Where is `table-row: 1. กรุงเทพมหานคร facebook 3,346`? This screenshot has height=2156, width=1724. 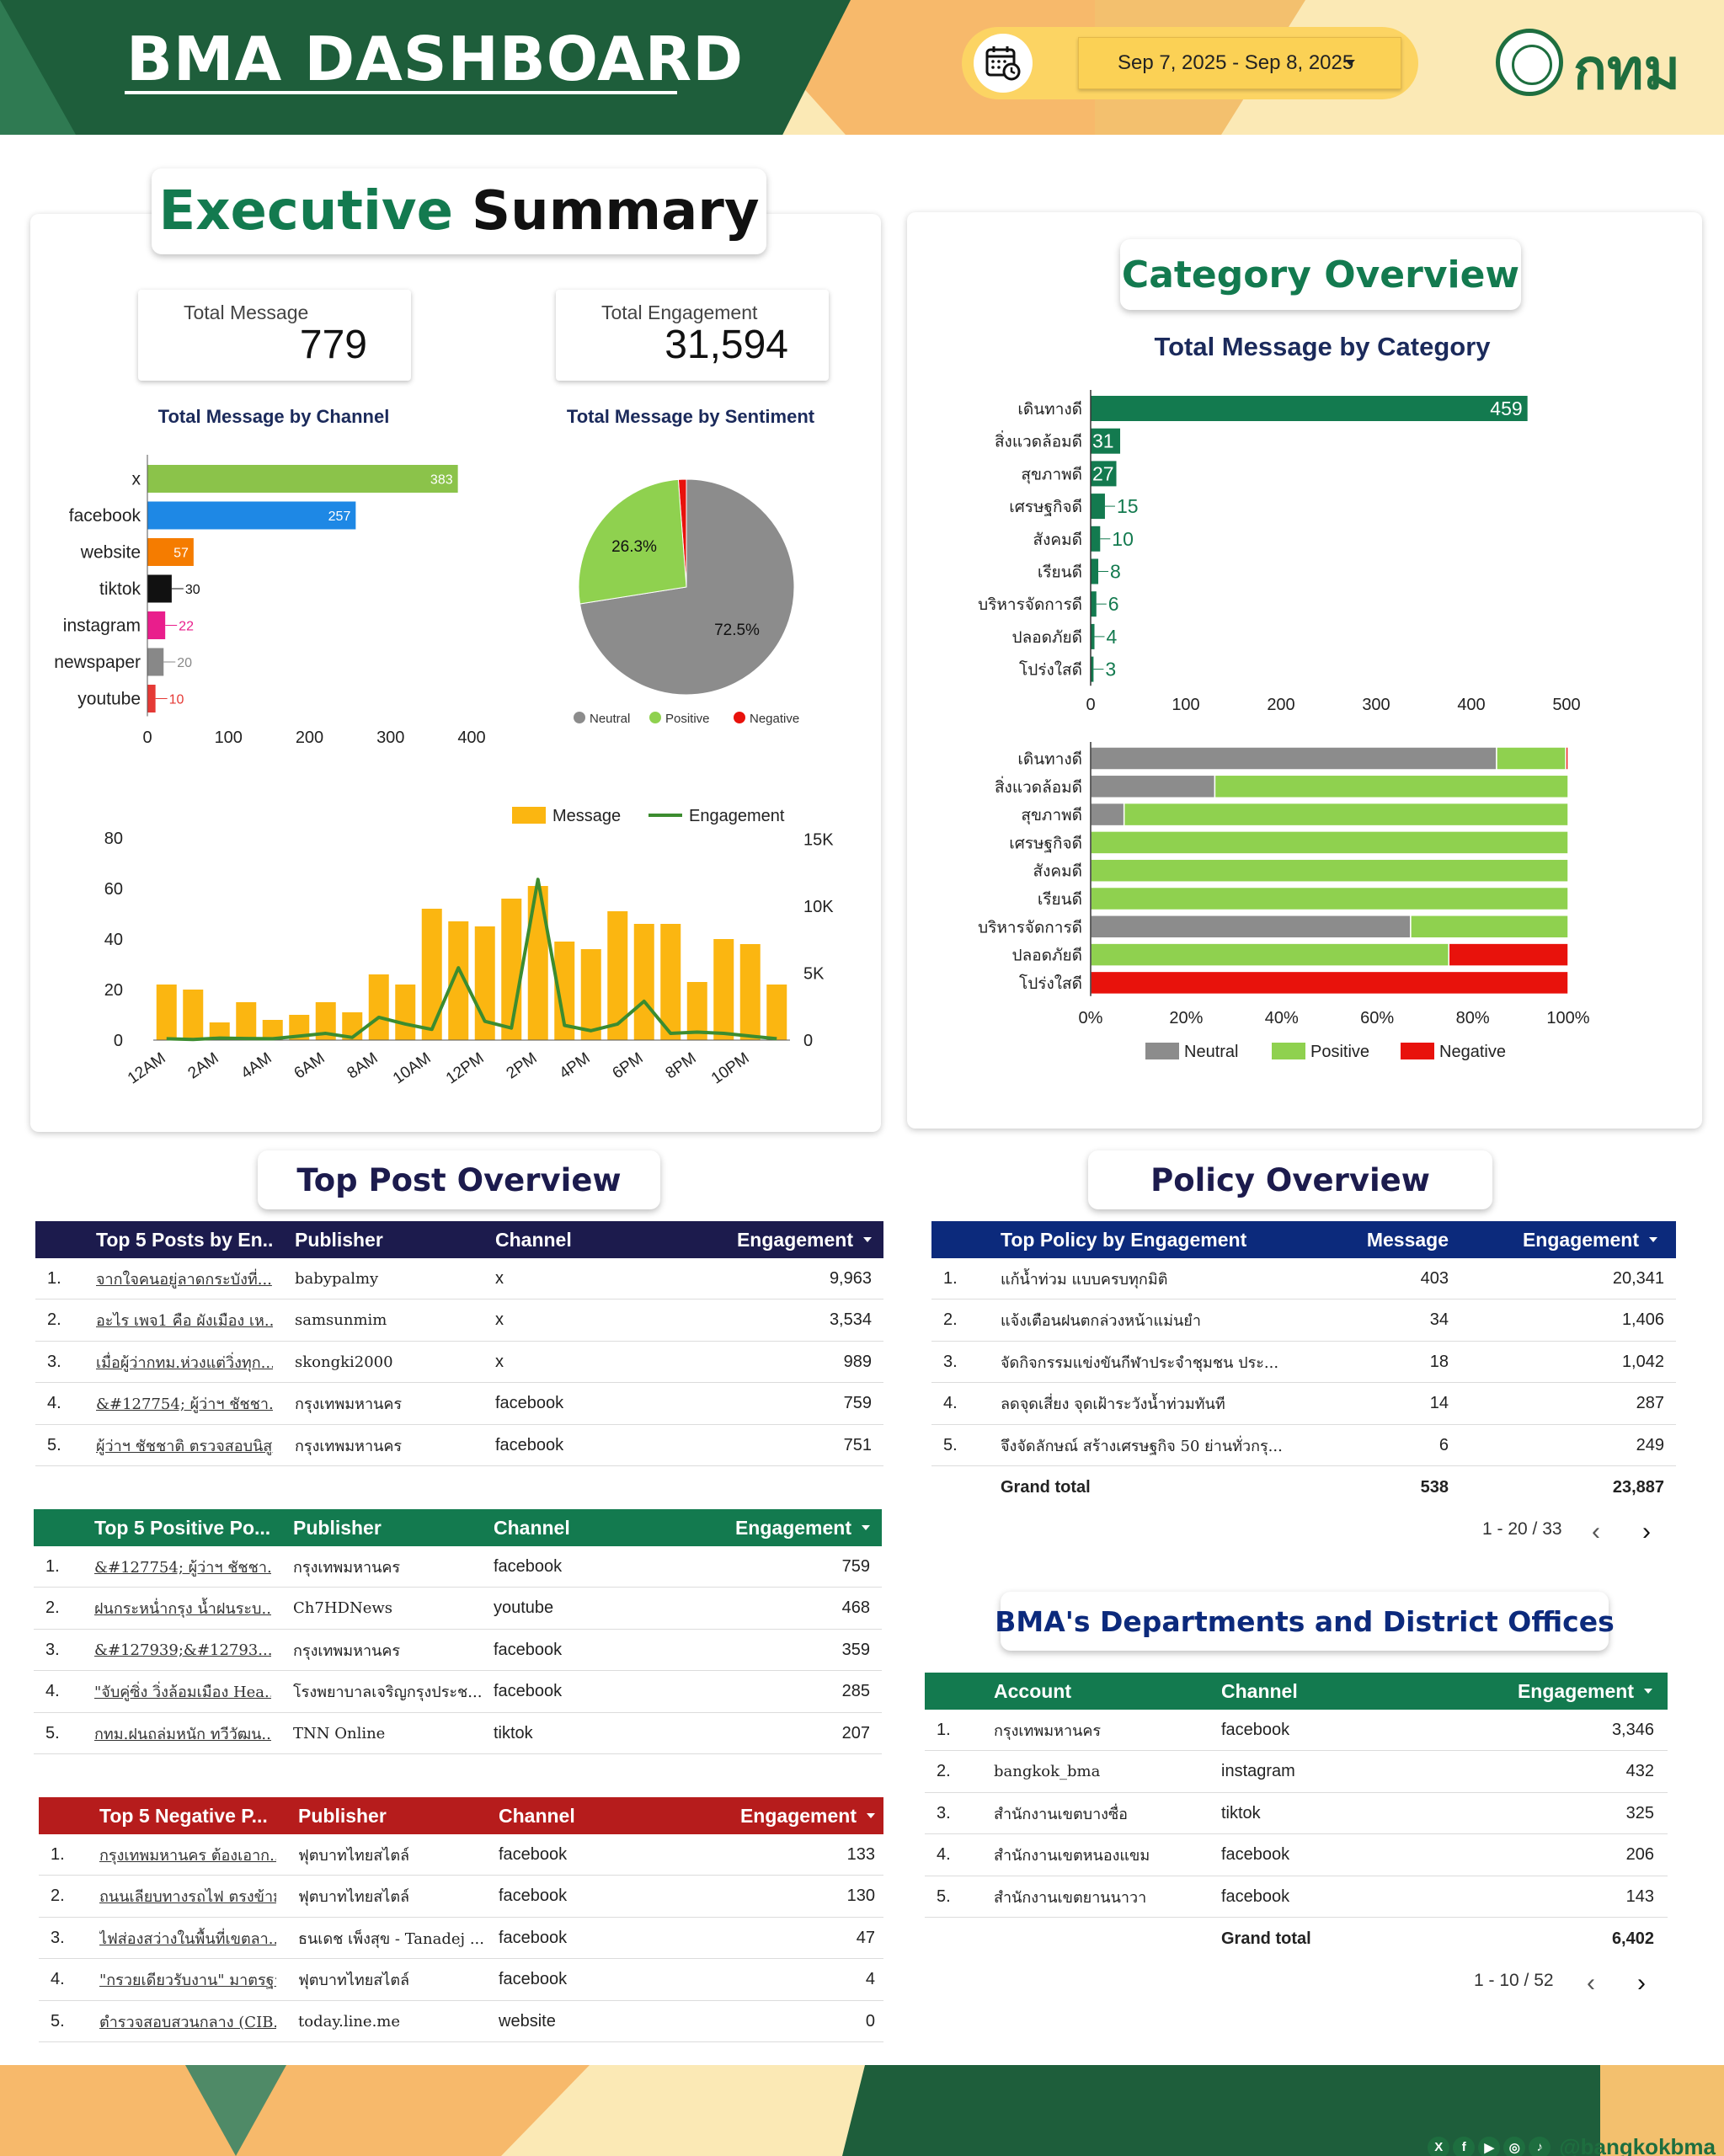
table-row: 1. กรุงเทพมหานคร facebook 3,346 is located at coordinates (1296, 1731).